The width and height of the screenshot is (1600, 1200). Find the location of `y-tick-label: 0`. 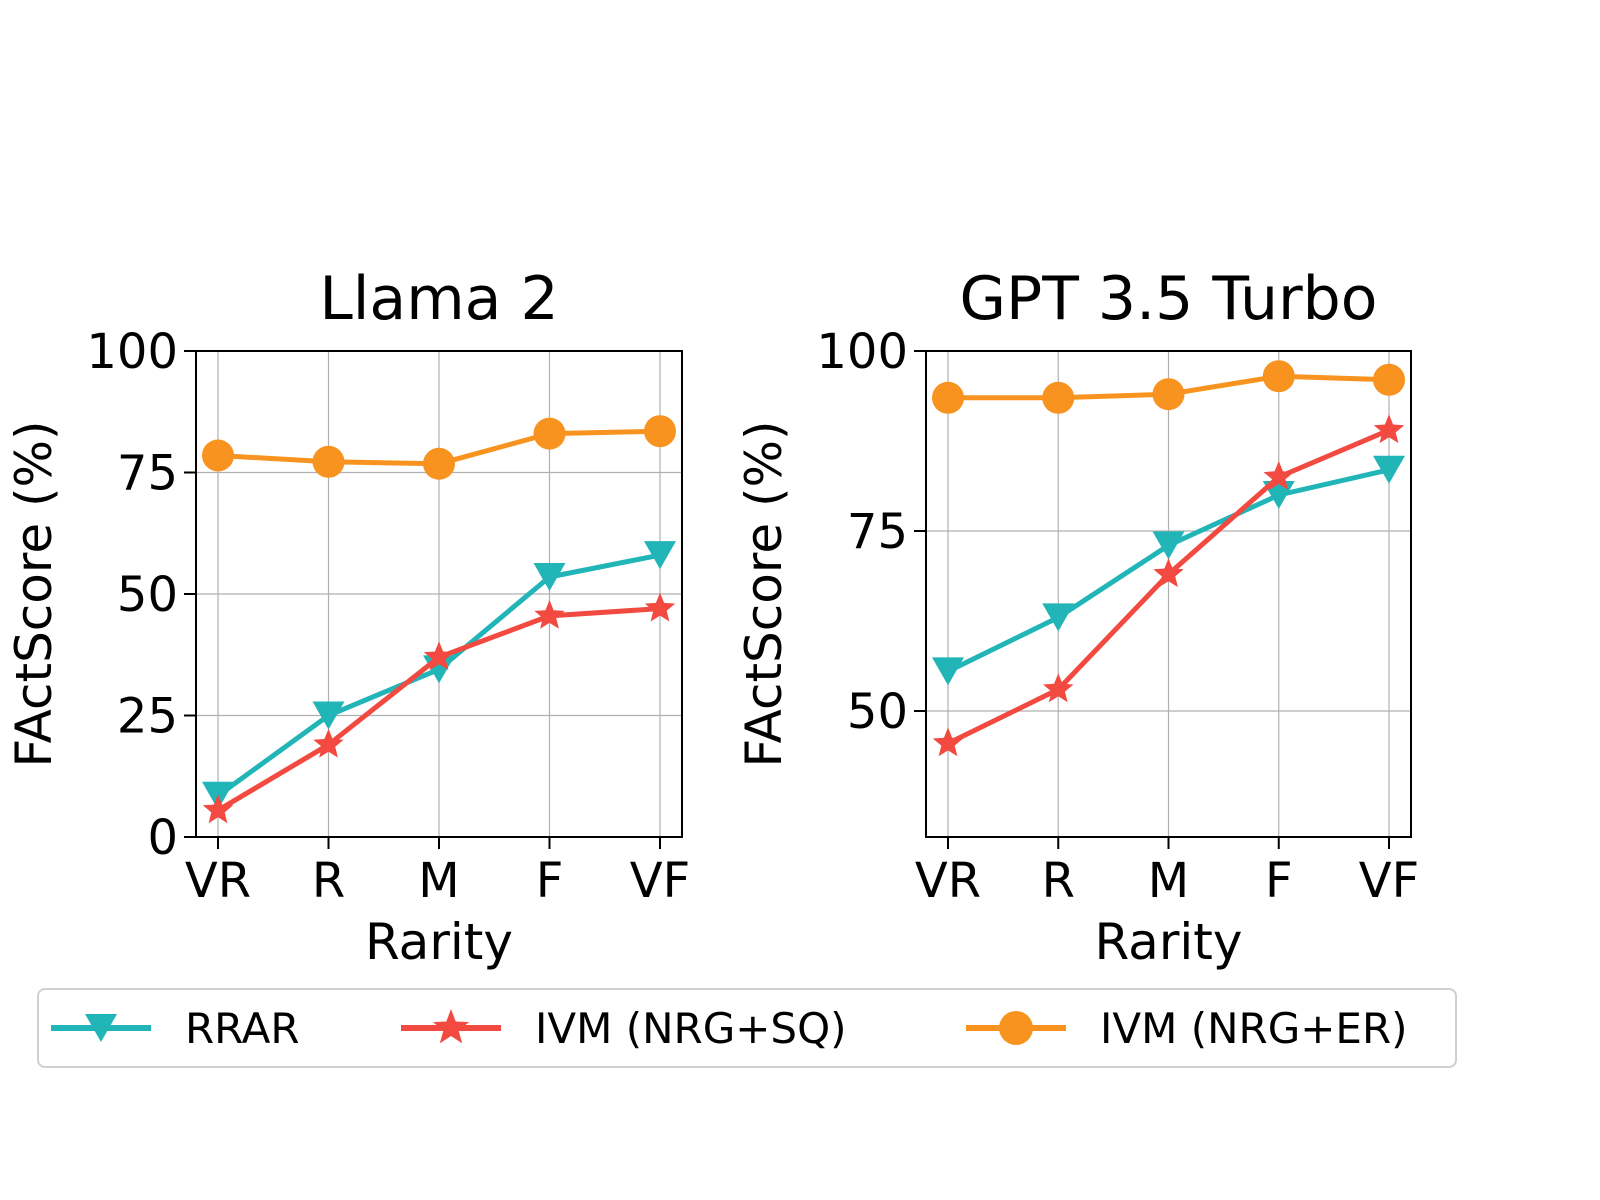

y-tick-label: 0 is located at coordinates (162, 838).